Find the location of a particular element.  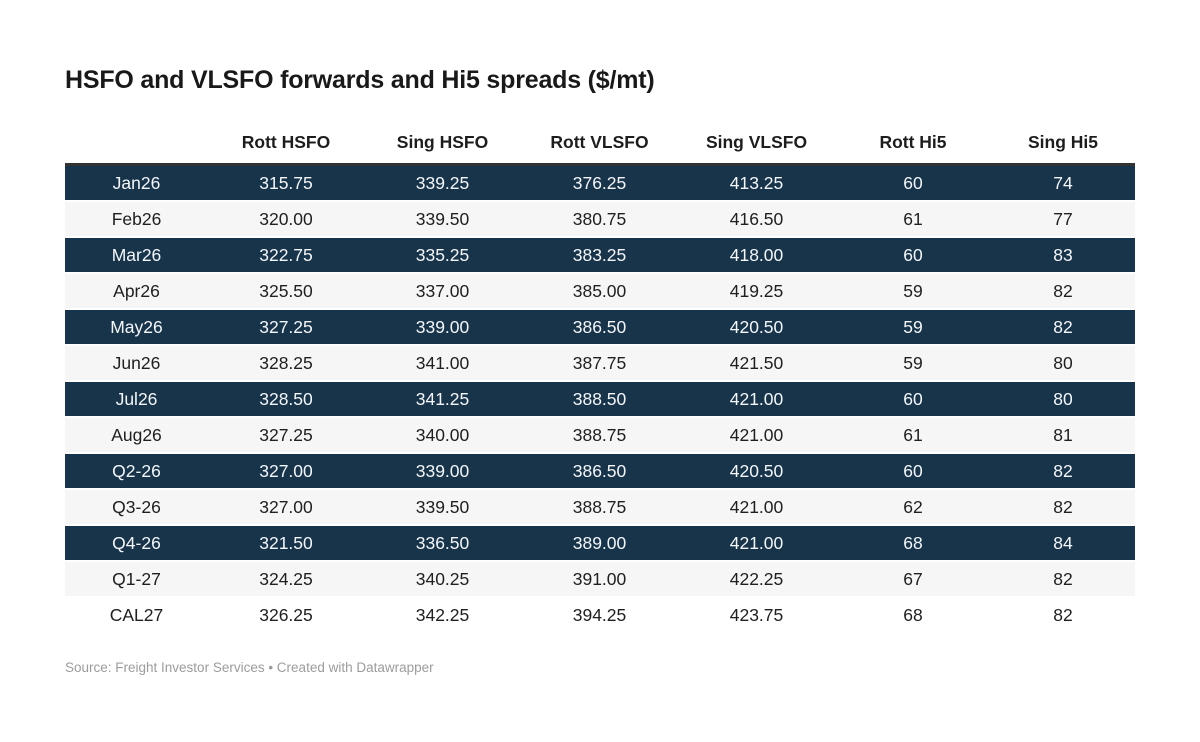

table-cell: 413.25 is located at coordinates (756, 183).